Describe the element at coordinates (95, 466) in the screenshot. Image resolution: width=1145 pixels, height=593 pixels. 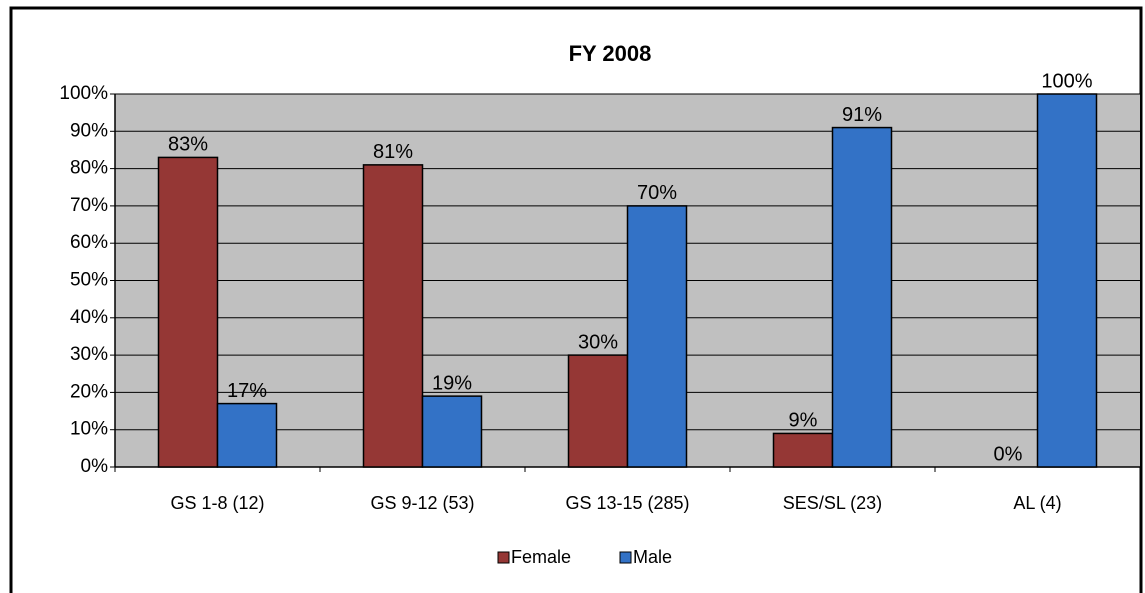
I see `y-tick-label: 0%` at that location.